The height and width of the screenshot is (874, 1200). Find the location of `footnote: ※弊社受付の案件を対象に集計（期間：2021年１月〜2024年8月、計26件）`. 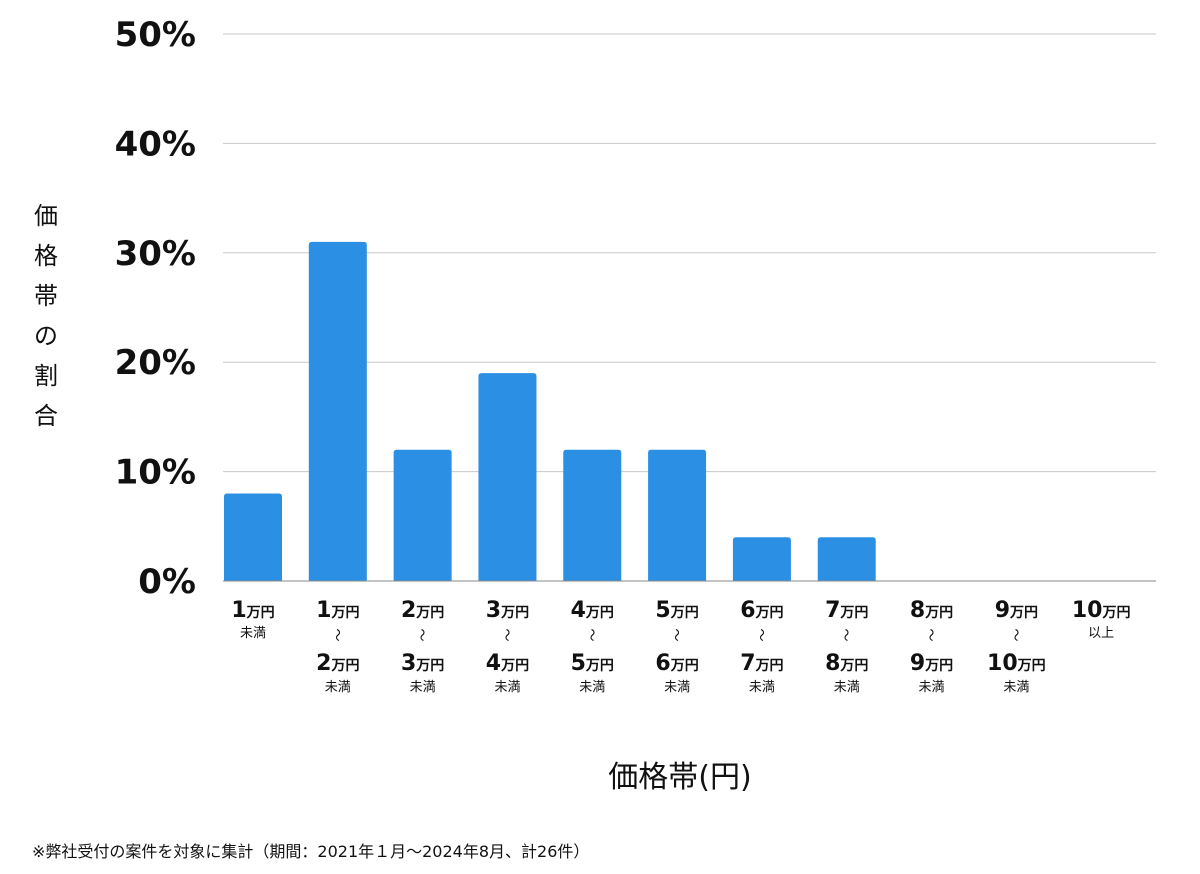

footnote: ※弊社受付の案件を対象に集計（期間：2021年１月〜2024年8月、計26件） is located at coordinates (311, 851).